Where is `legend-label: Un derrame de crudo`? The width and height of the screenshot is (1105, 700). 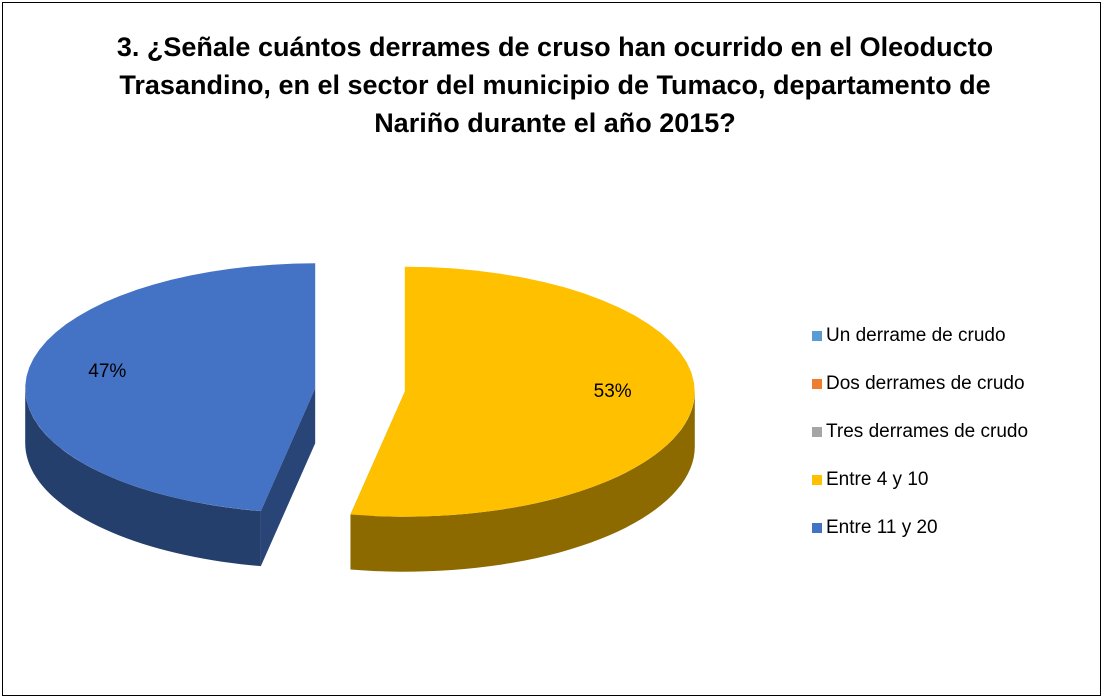
legend-label: Un derrame de crudo is located at coordinates (916, 335).